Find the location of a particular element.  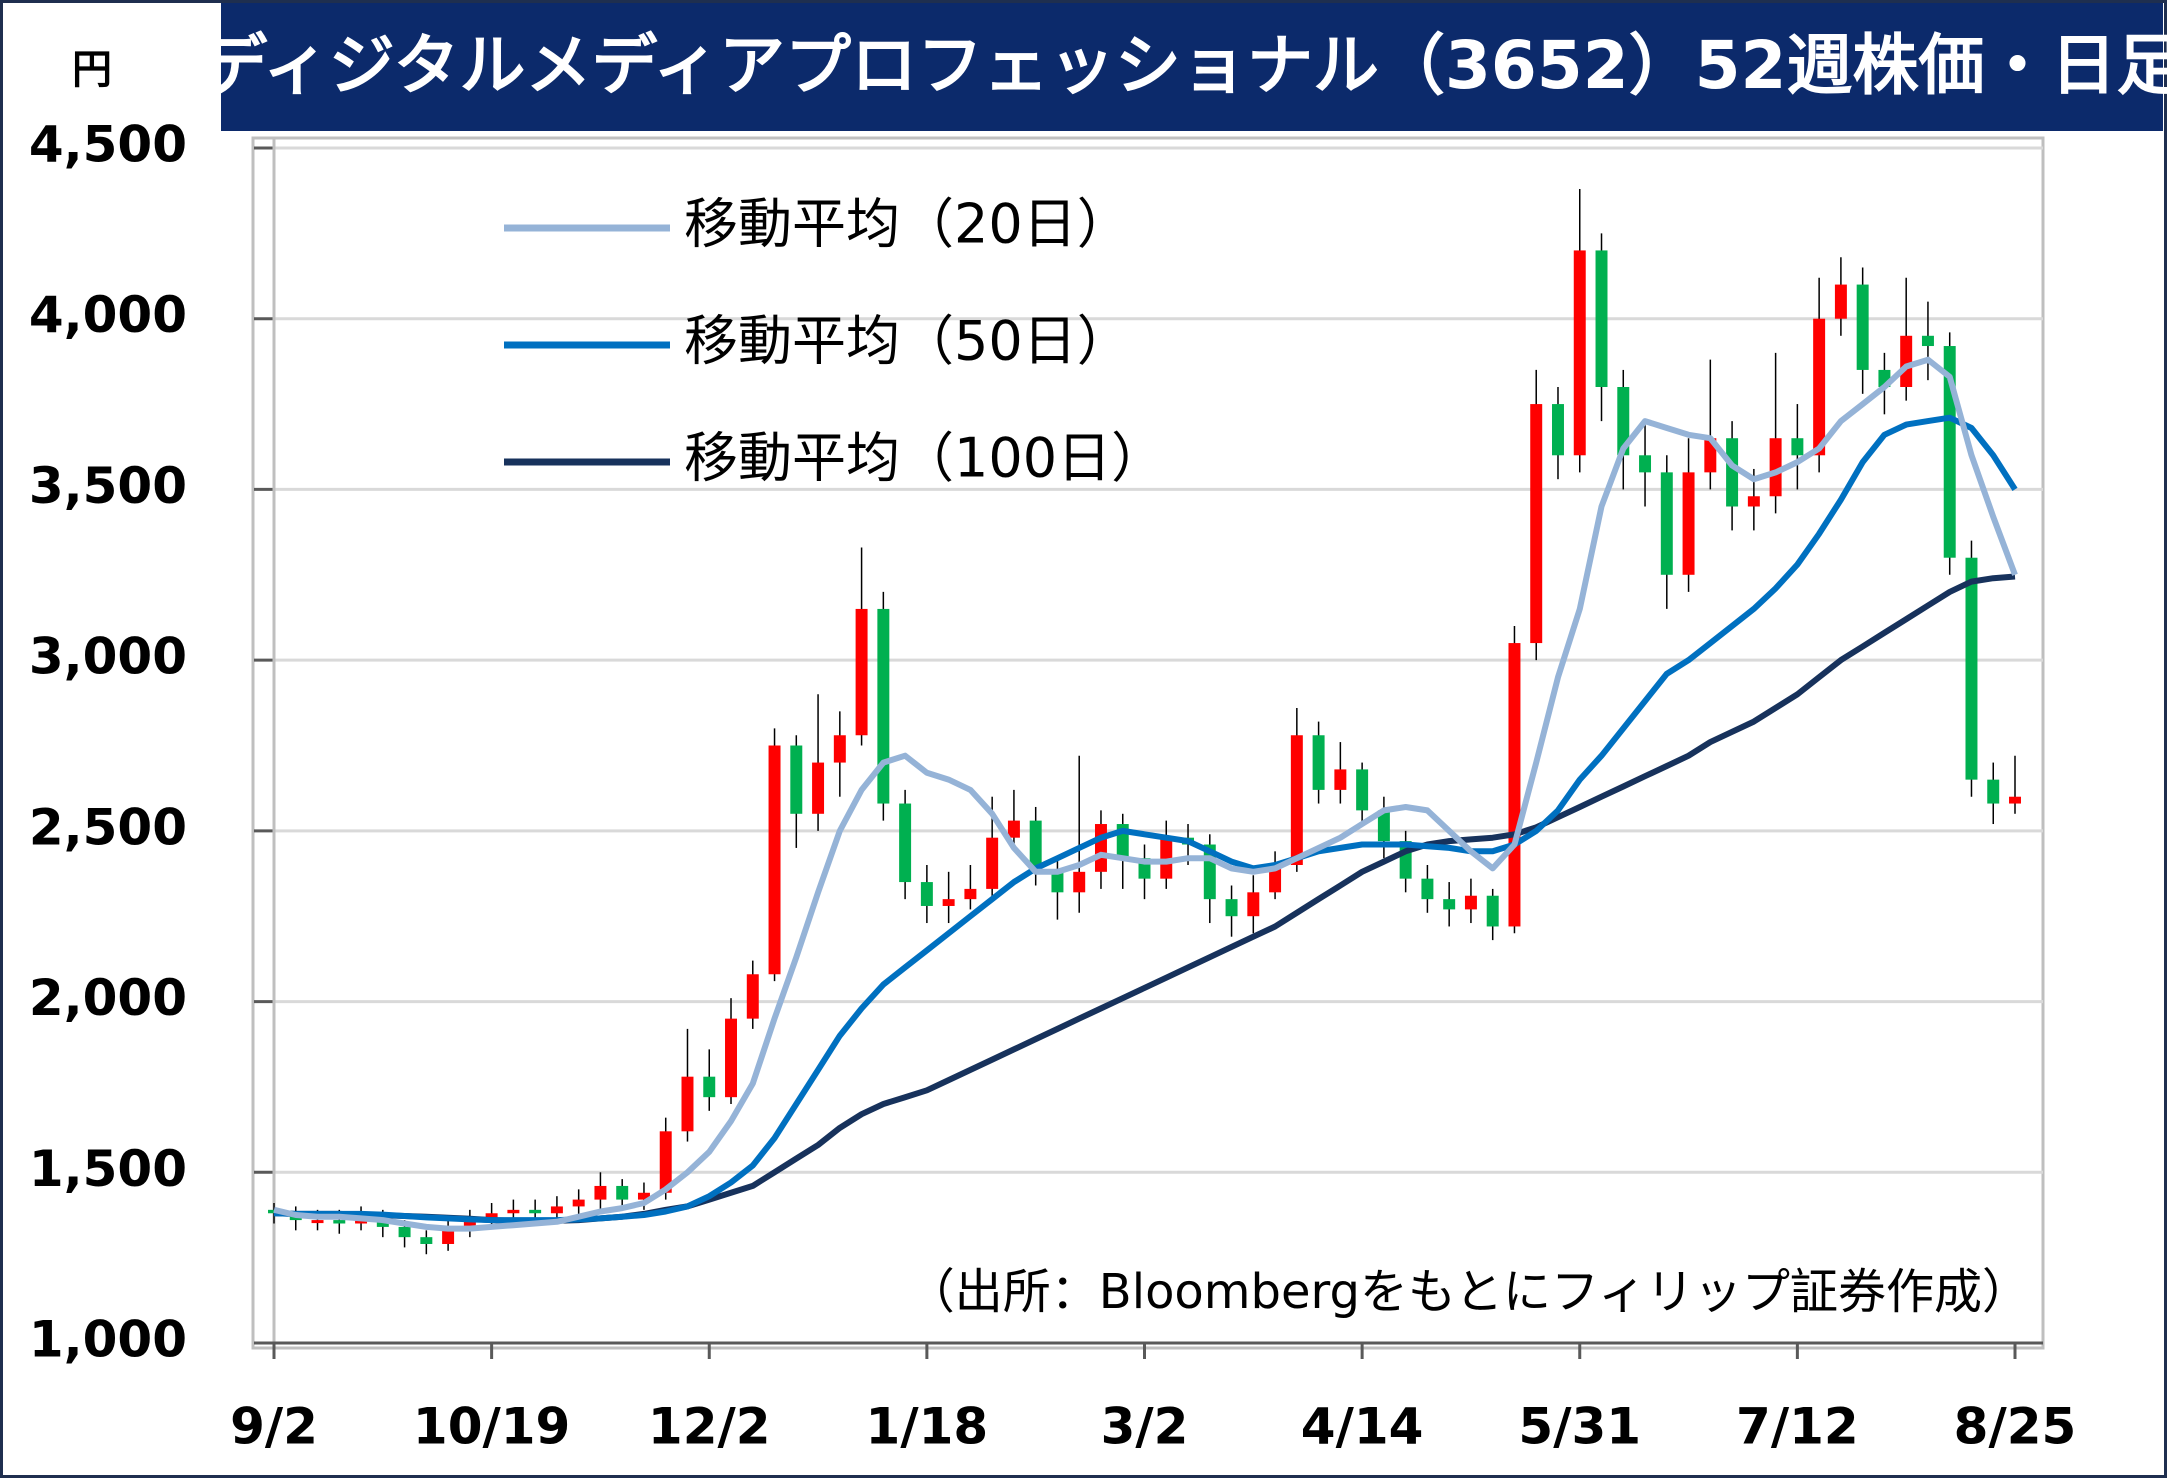

legend-label: 移動平均（50日） is located at coordinates (907, 341).